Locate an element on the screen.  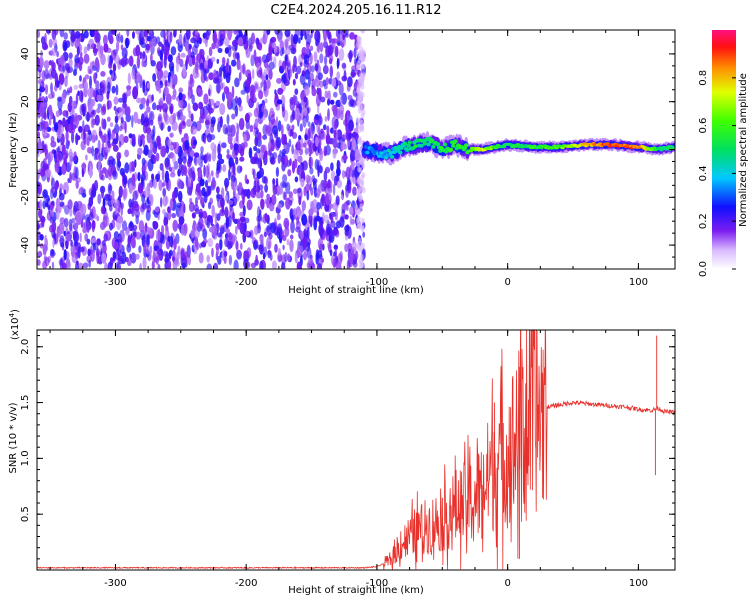
colorbar-label: Normalized spectral amplitude is located at coordinates (743, 150).